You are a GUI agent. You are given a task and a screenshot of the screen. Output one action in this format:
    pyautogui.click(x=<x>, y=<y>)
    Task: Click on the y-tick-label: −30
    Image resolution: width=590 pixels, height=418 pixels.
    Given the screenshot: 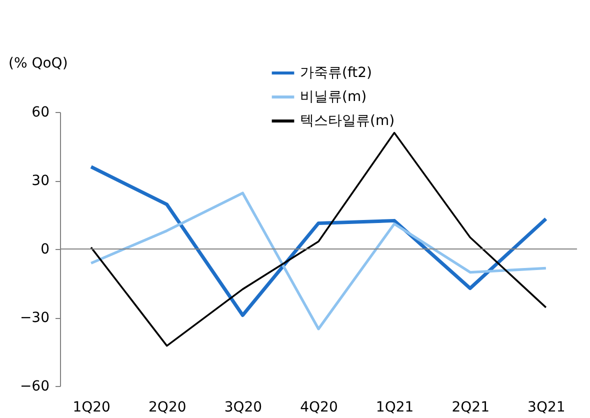 What is the action you would take?
    pyautogui.click(x=35, y=318)
    